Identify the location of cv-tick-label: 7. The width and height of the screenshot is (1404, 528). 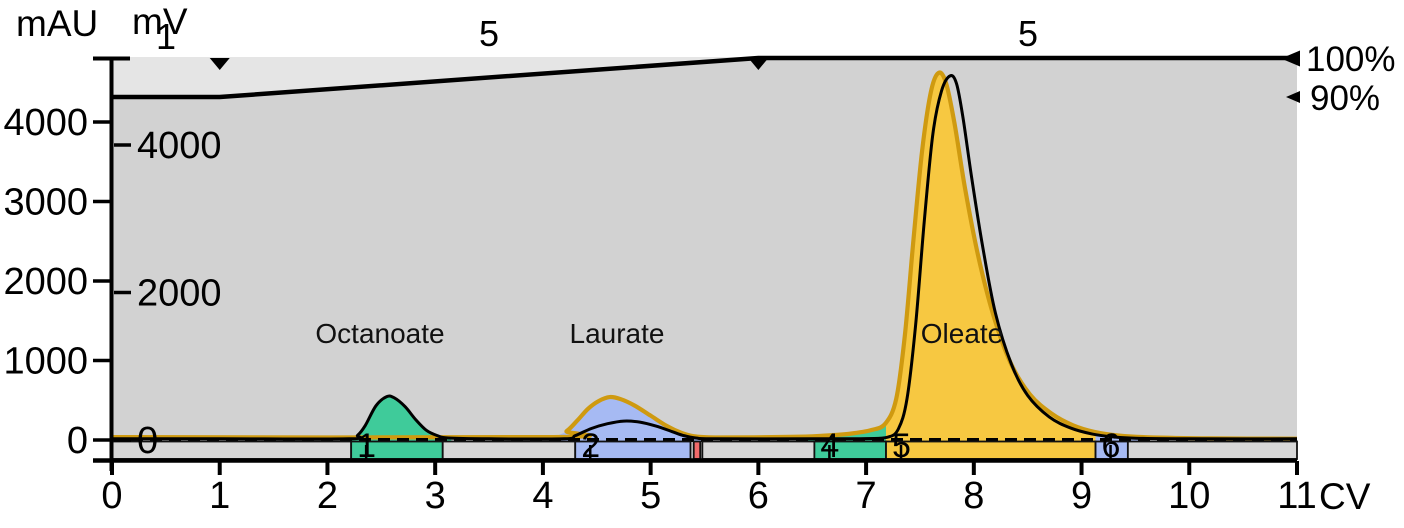
(866, 496).